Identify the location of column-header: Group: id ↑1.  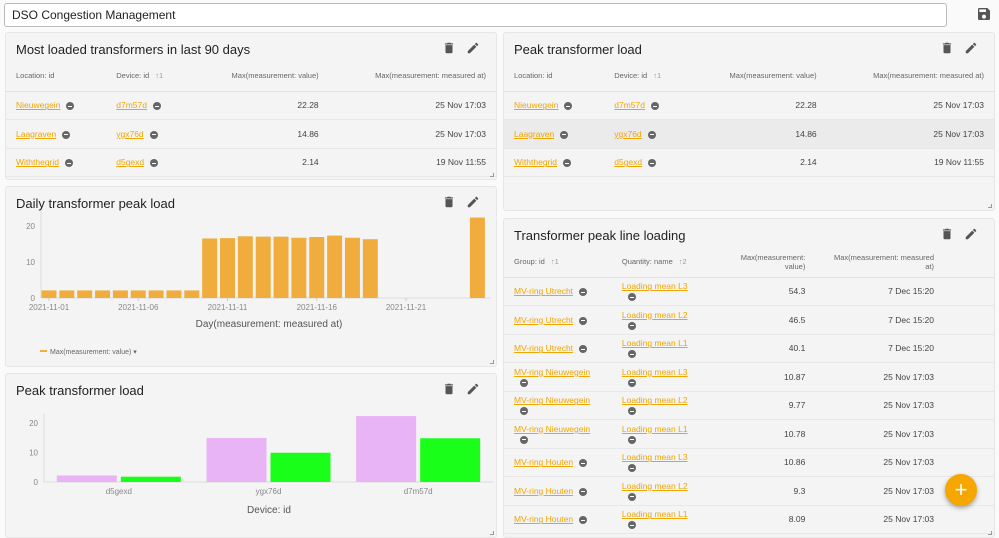
(558, 262).